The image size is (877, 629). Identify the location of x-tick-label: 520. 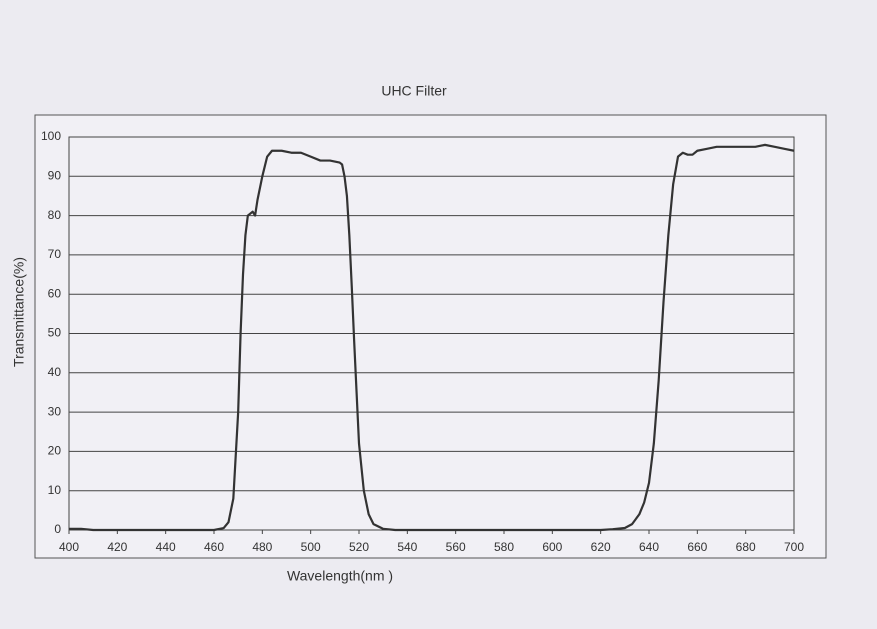
(359, 547).